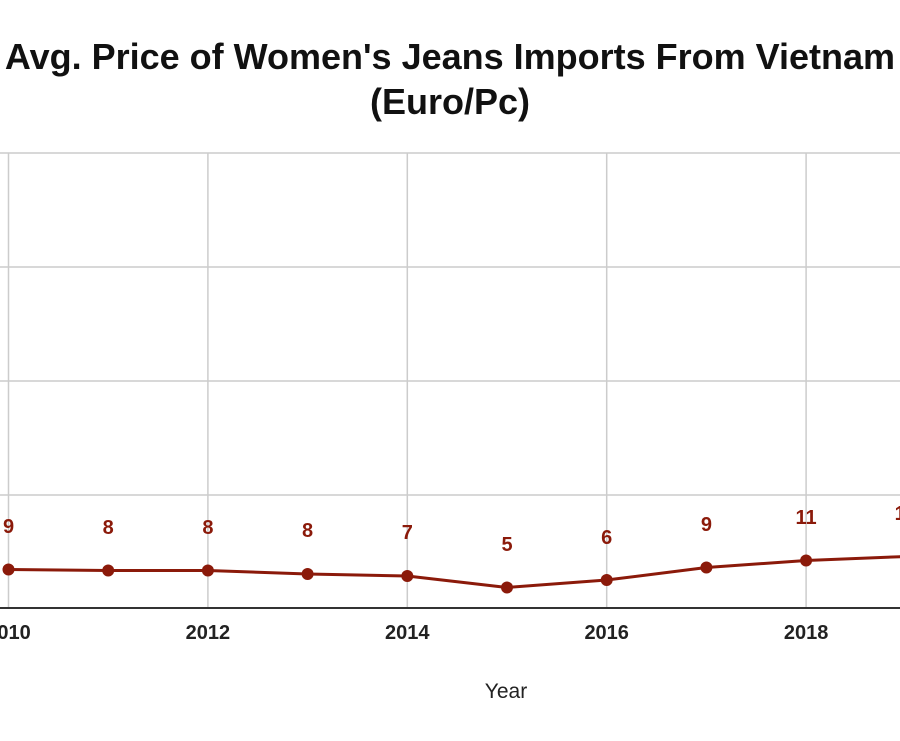 This screenshot has width=900, height=741. Describe the element at coordinates (449, 101) in the screenshot. I see `chart-title-line-2: (Euro/Pc)` at that location.